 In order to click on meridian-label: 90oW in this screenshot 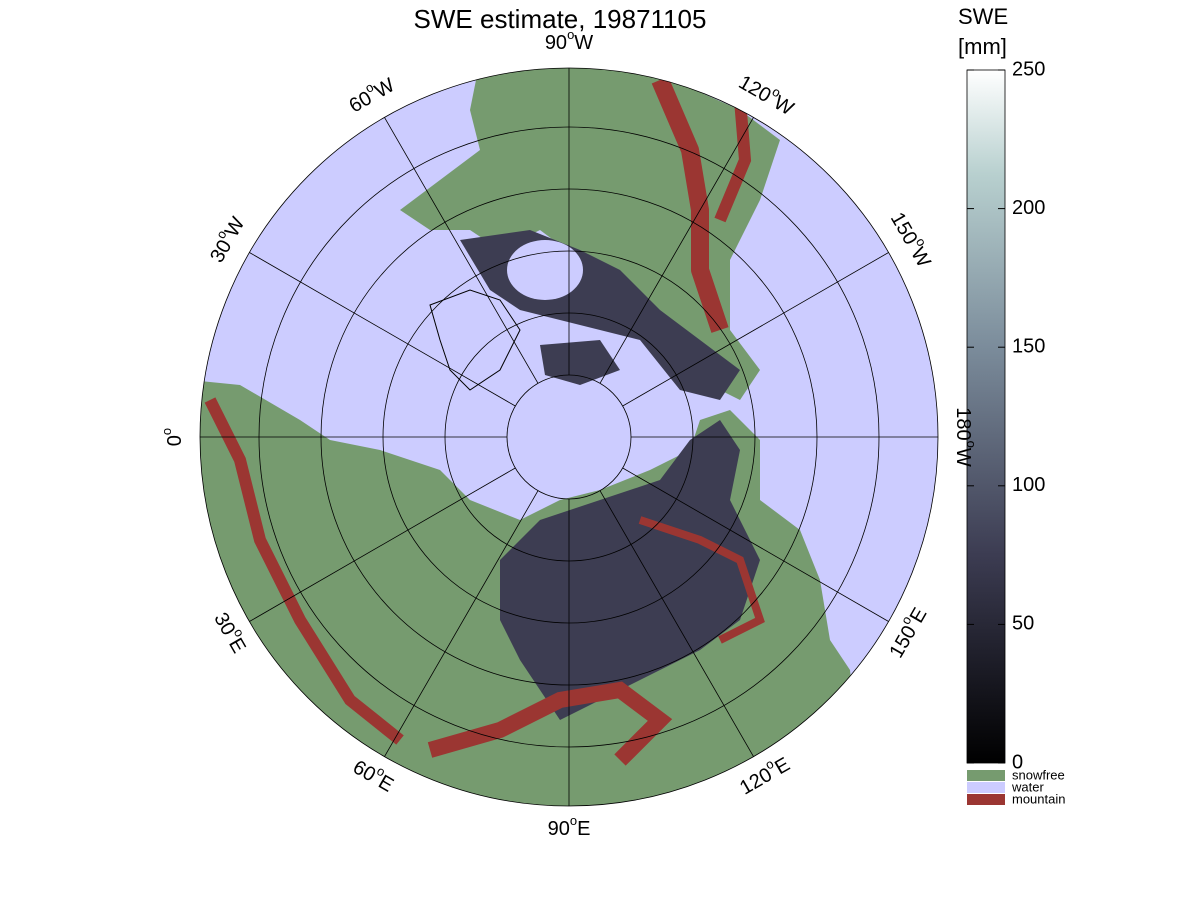, I will do `click(569, 40)`.